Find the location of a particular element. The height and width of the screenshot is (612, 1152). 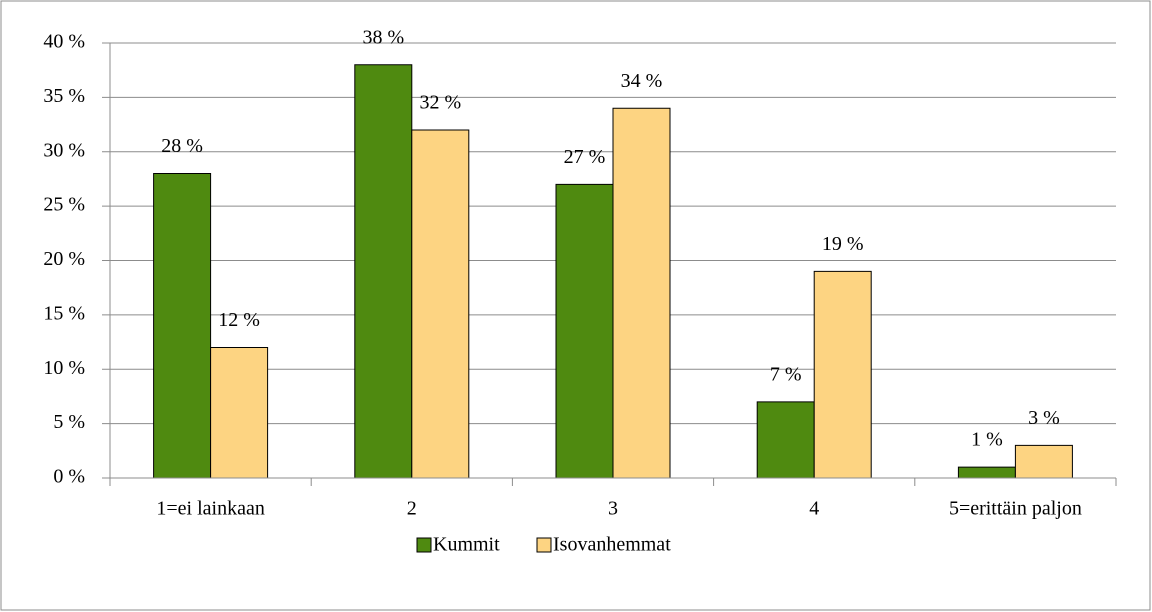

y-tick-label: 0 % is located at coordinates (69, 477).